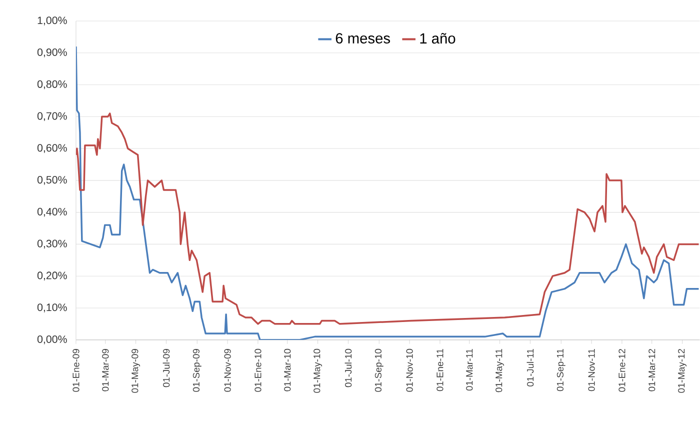 Image resolution: width=700 pixels, height=422 pixels. What do you see at coordinates (76, 370) in the screenshot?
I see `x-tick-label: 01-Ene-09` at bounding box center [76, 370].